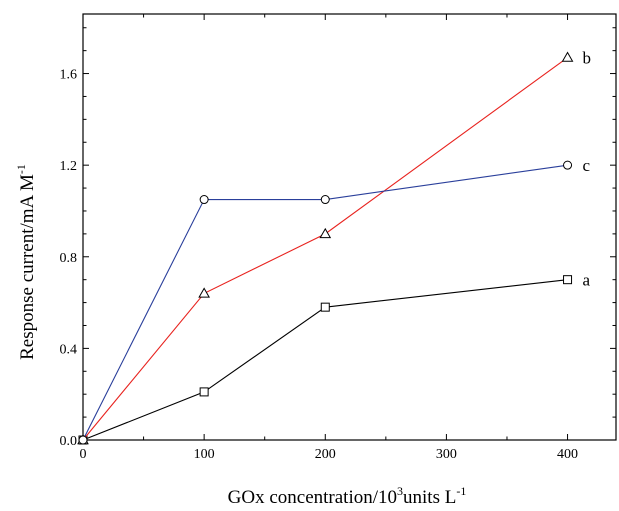 This screenshot has height=511, width=619. Describe the element at coordinates (461, 491) in the screenshot. I see `x-axis-title-sup2: -1` at that location.